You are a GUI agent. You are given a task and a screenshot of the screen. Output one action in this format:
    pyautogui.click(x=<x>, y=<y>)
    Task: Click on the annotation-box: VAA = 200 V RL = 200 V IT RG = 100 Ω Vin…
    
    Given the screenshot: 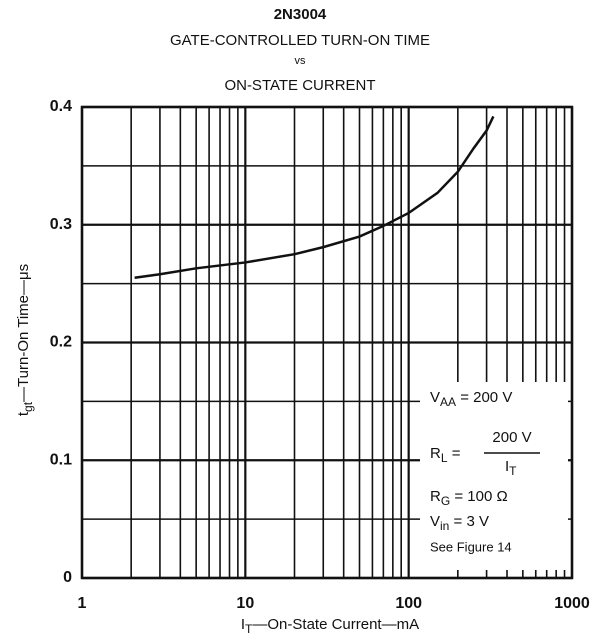 What is the action you would take?
    pyautogui.click(x=494, y=476)
    